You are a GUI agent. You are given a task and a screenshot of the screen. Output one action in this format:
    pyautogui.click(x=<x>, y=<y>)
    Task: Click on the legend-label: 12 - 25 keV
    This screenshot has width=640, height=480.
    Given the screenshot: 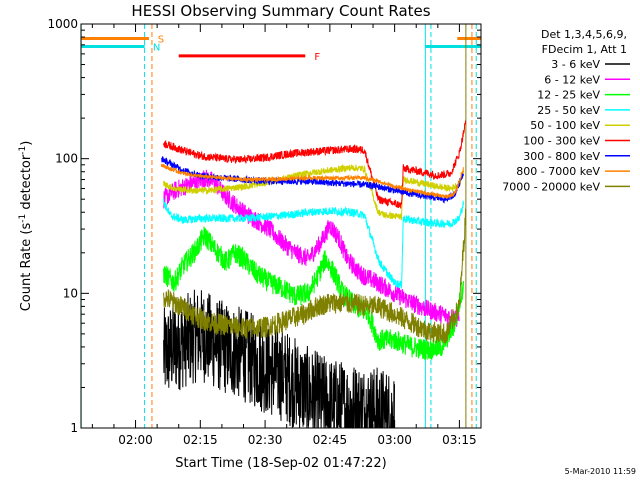 What is the action you would take?
    pyautogui.click(x=568, y=95)
    